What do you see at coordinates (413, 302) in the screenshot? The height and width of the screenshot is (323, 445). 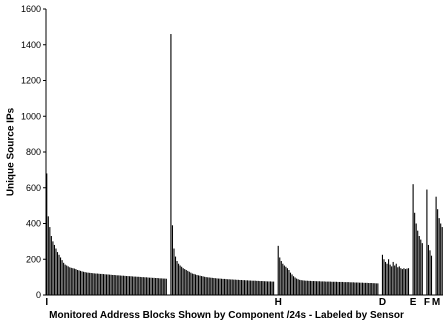 I see `group-label-e: E` at bounding box center [413, 302].